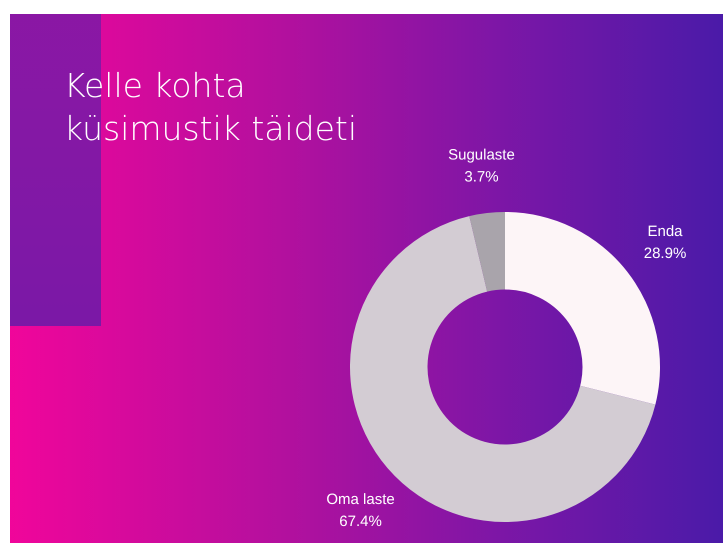 This screenshot has width=723, height=545. I want to click on data-label: 67.4%, so click(360, 521).